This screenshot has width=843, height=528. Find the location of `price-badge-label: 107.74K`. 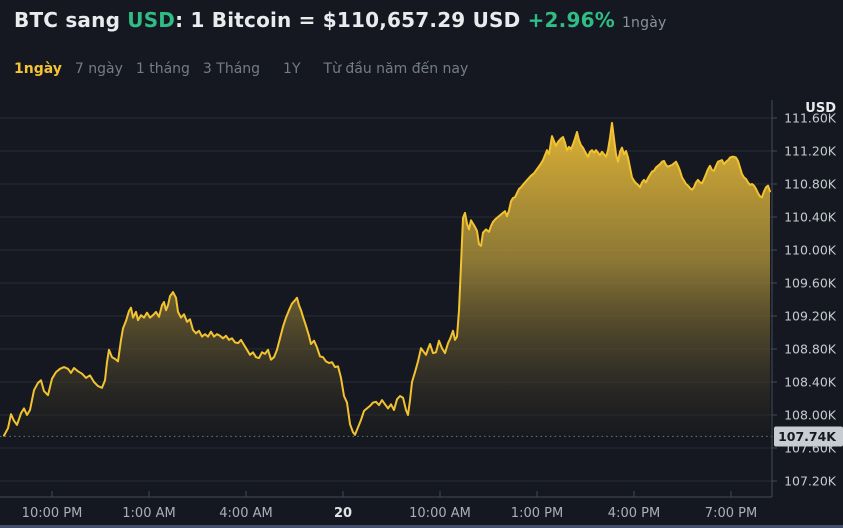

price-badge-label: 107.74K is located at coordinates (807, 436).